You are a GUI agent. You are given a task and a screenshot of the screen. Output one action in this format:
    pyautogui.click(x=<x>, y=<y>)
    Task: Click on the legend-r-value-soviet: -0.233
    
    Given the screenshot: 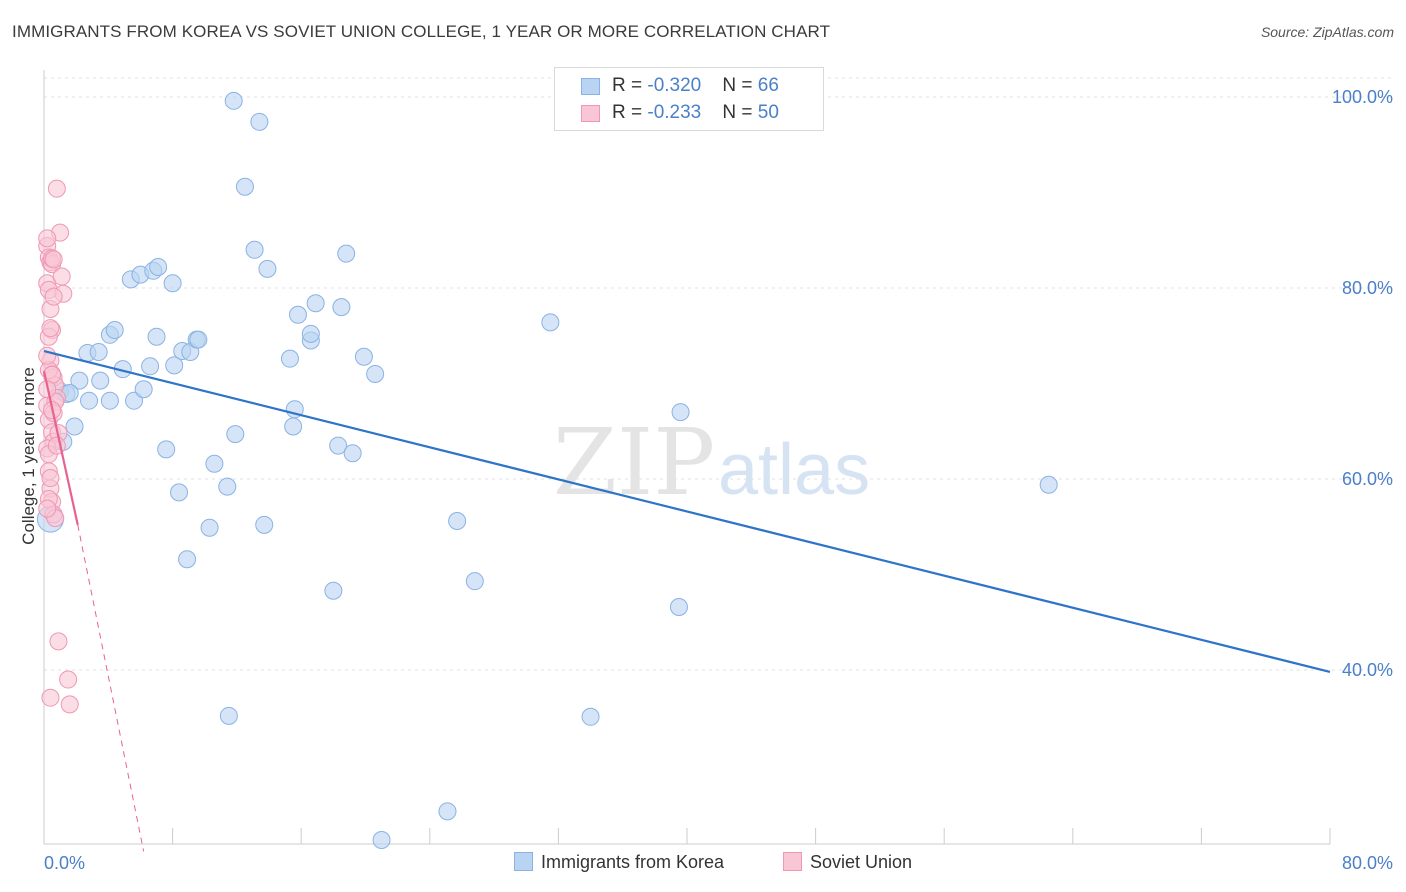 What is the action you would take?
    pyautogui.click(x=674, y=112)
    